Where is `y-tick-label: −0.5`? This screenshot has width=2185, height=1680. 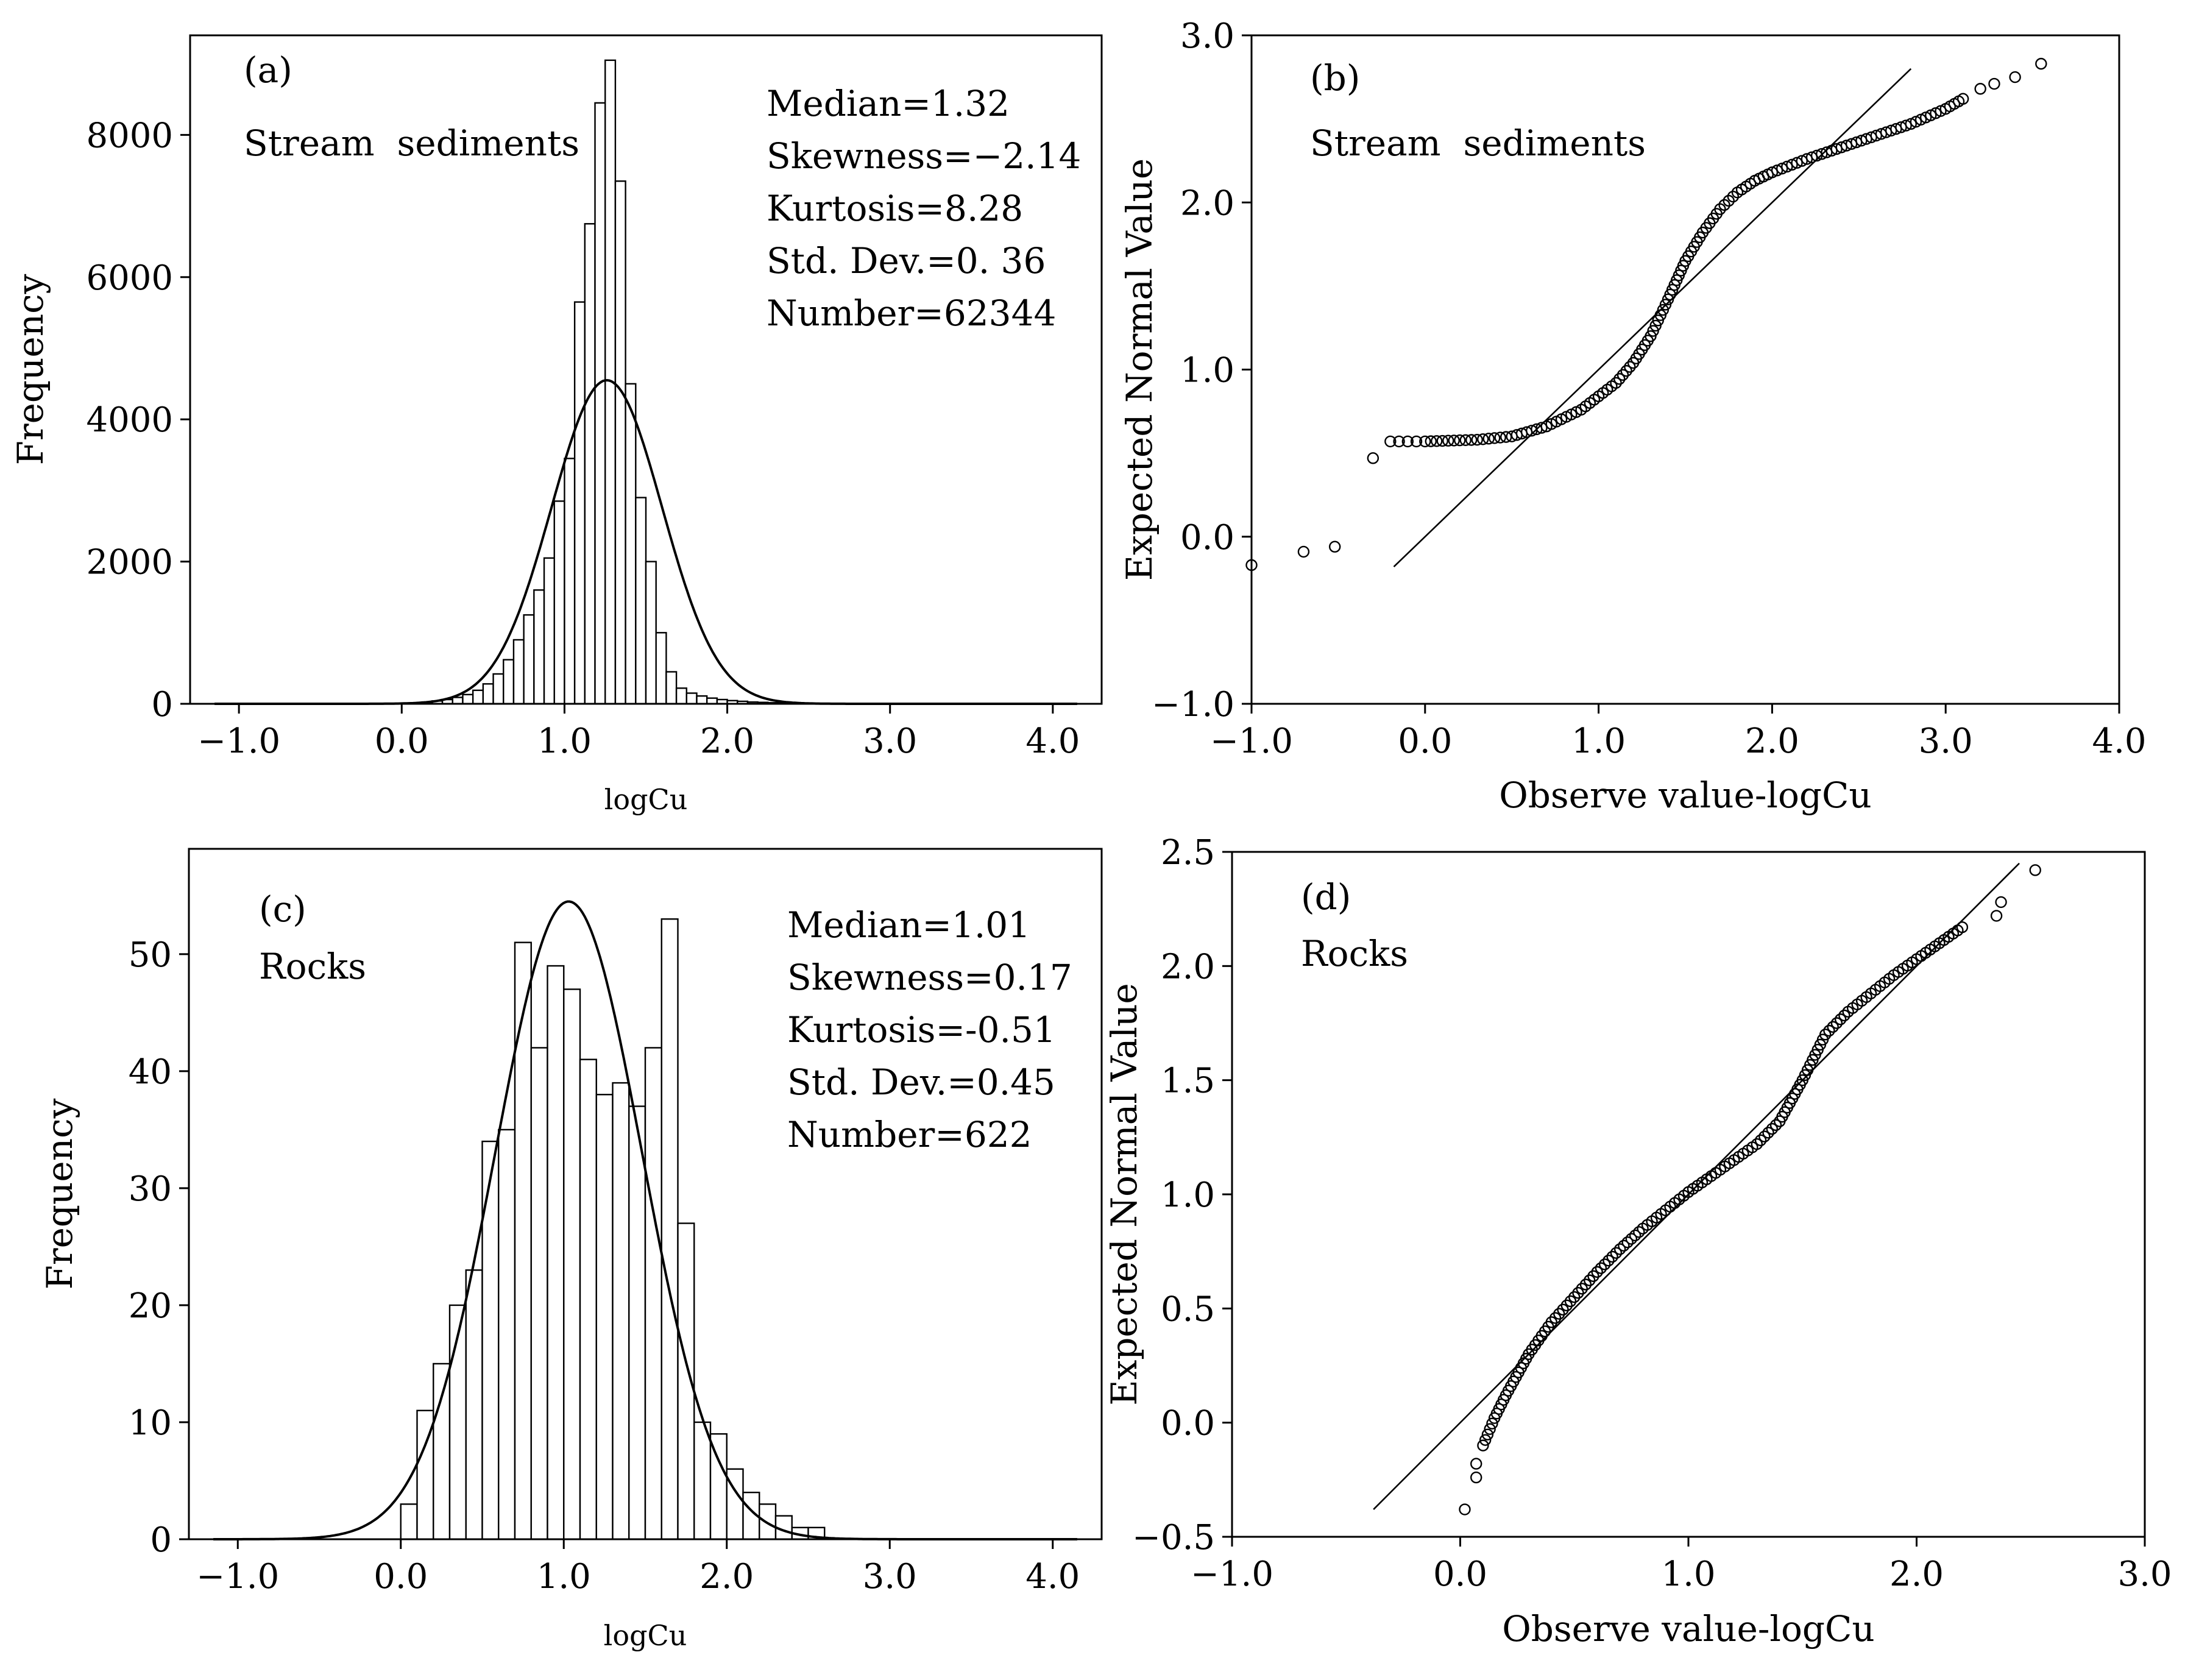
y-tick-label: −0.5 is located at coordinates (1173, 1538).